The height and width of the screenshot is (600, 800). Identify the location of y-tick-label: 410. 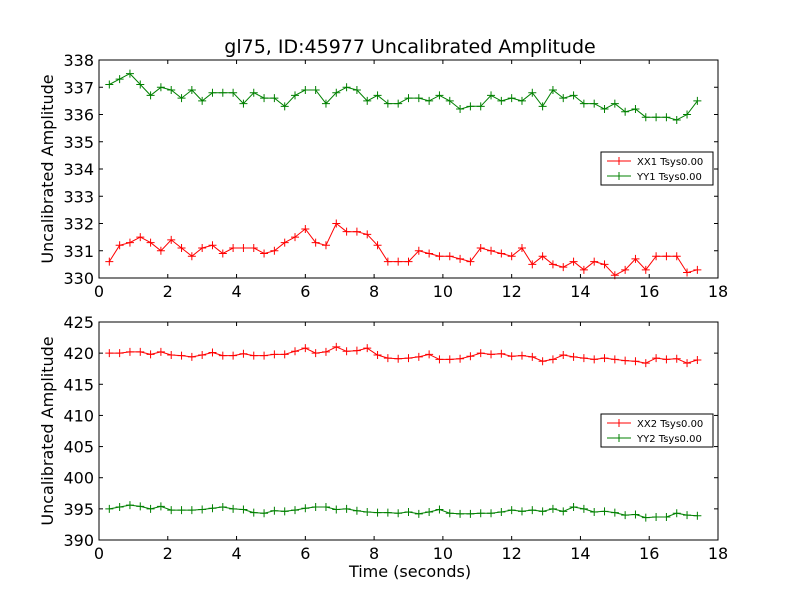
(78, 415).